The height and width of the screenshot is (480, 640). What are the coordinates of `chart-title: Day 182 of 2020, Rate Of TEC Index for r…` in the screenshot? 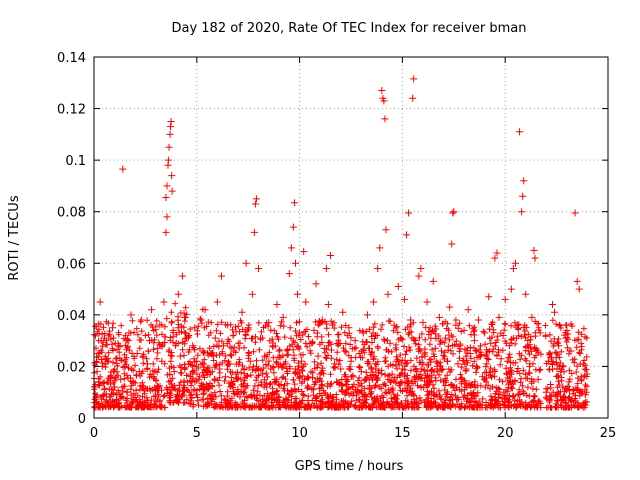 It's located at (348, 28).